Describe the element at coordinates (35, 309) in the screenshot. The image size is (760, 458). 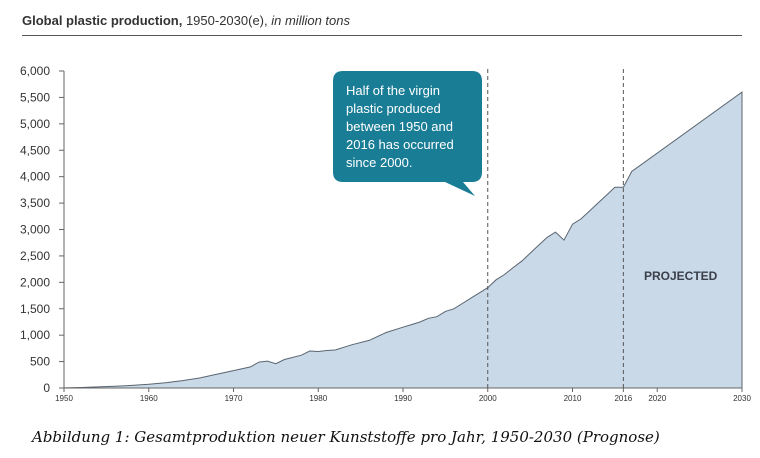
I see `y-tick-label: 1,500` at that location.